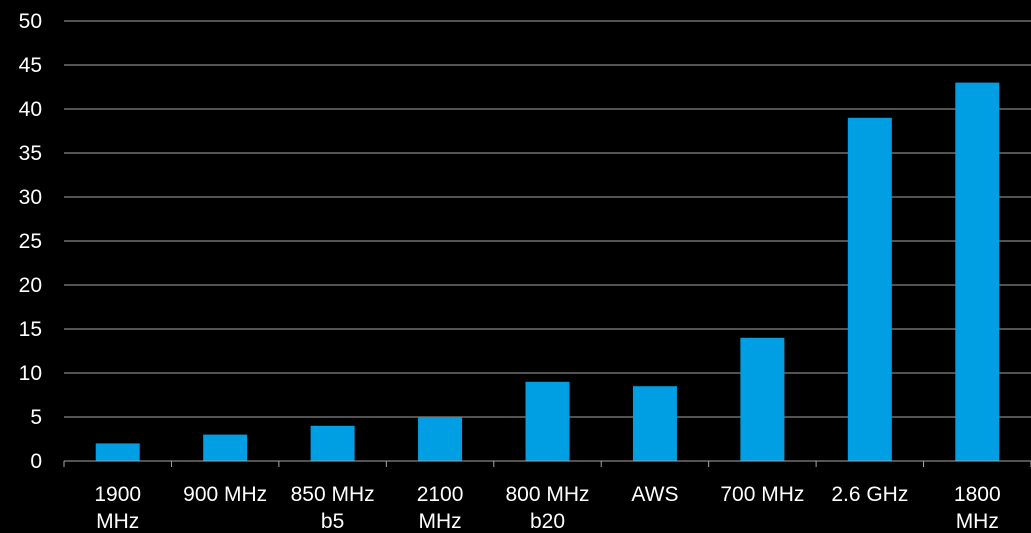 Image resolution: width=1031 pixels, height=533 pixels. Describe the element at coordinates (117, 508) in the screenshot. I see `category-label: 1900 MHz` at that location.